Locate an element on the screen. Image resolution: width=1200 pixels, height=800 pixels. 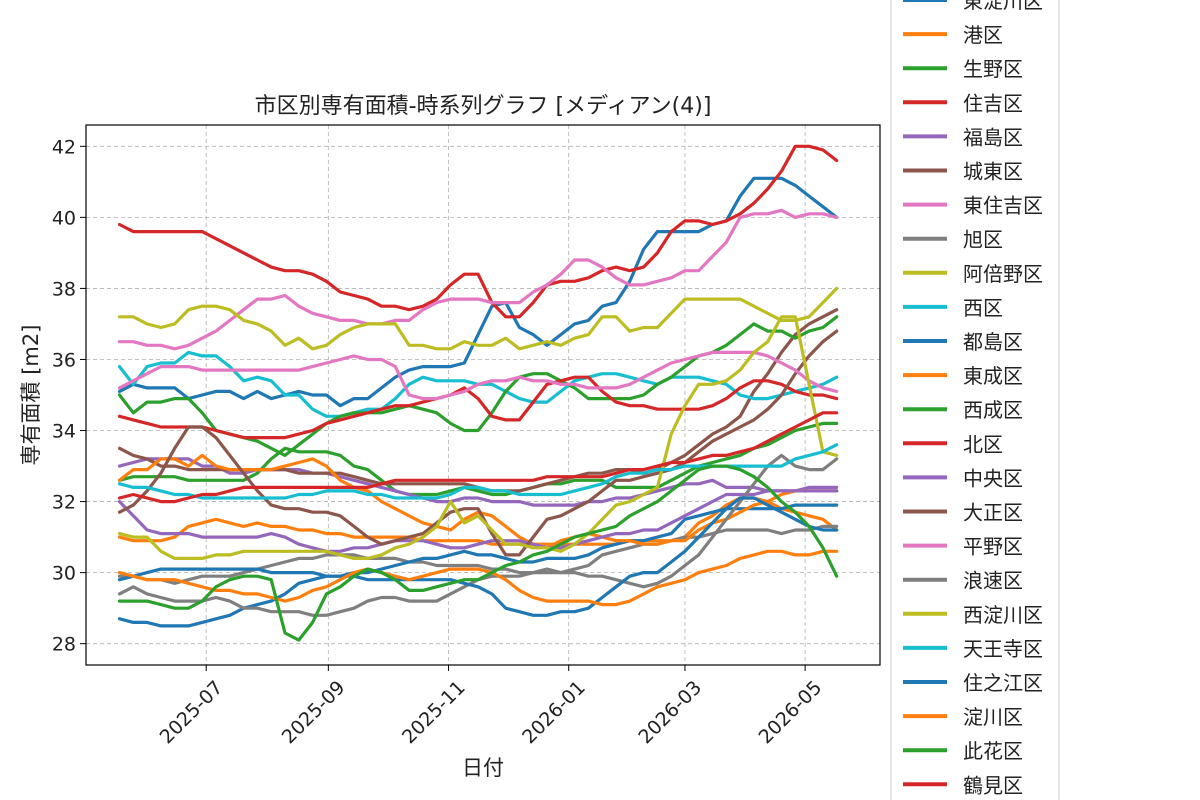
y-tick-label: 28 is located at coordinates (64, 645).